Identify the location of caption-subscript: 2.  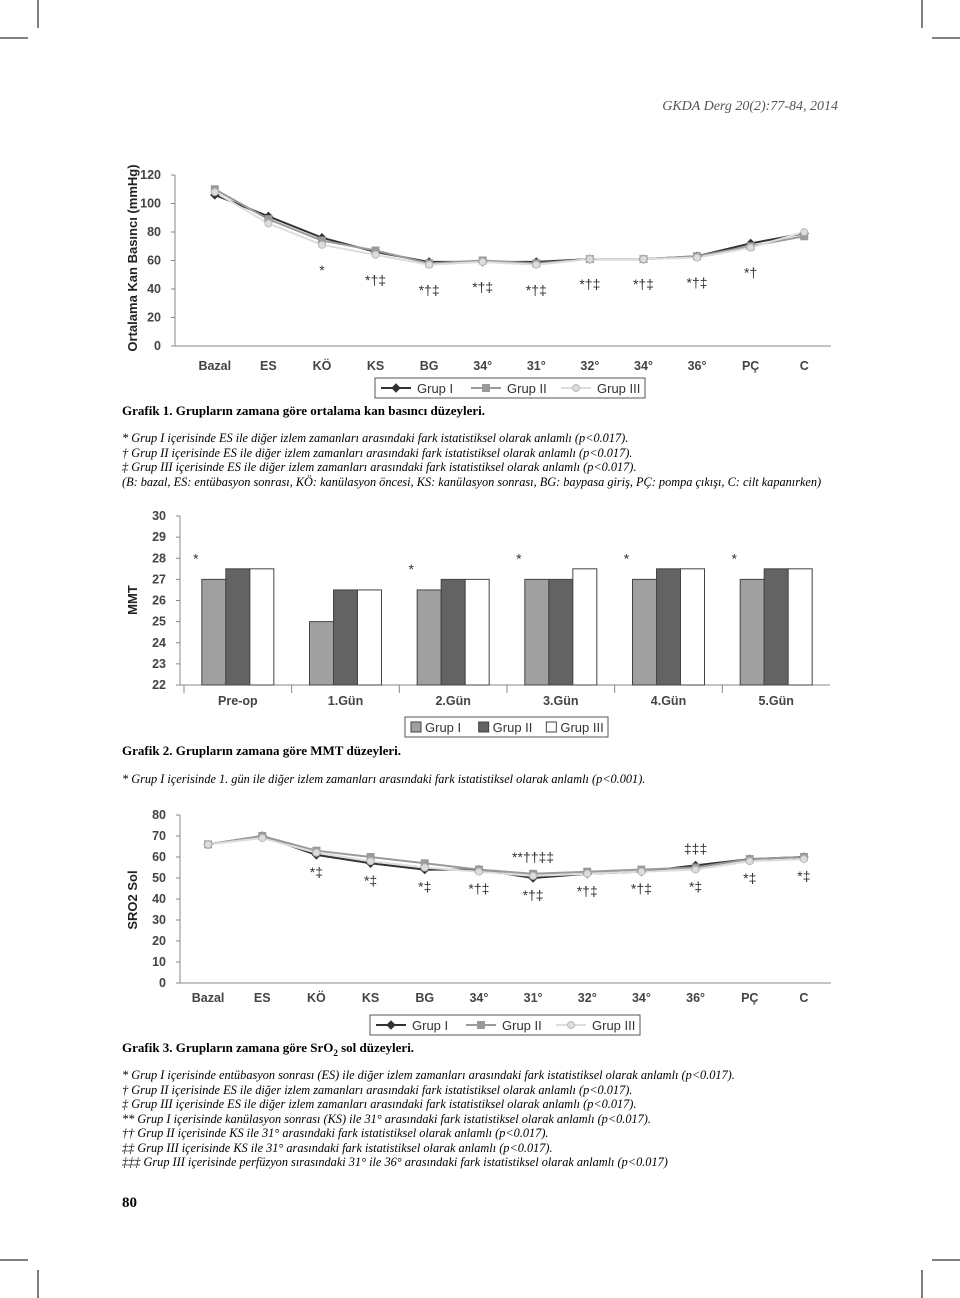
(335, 1053).